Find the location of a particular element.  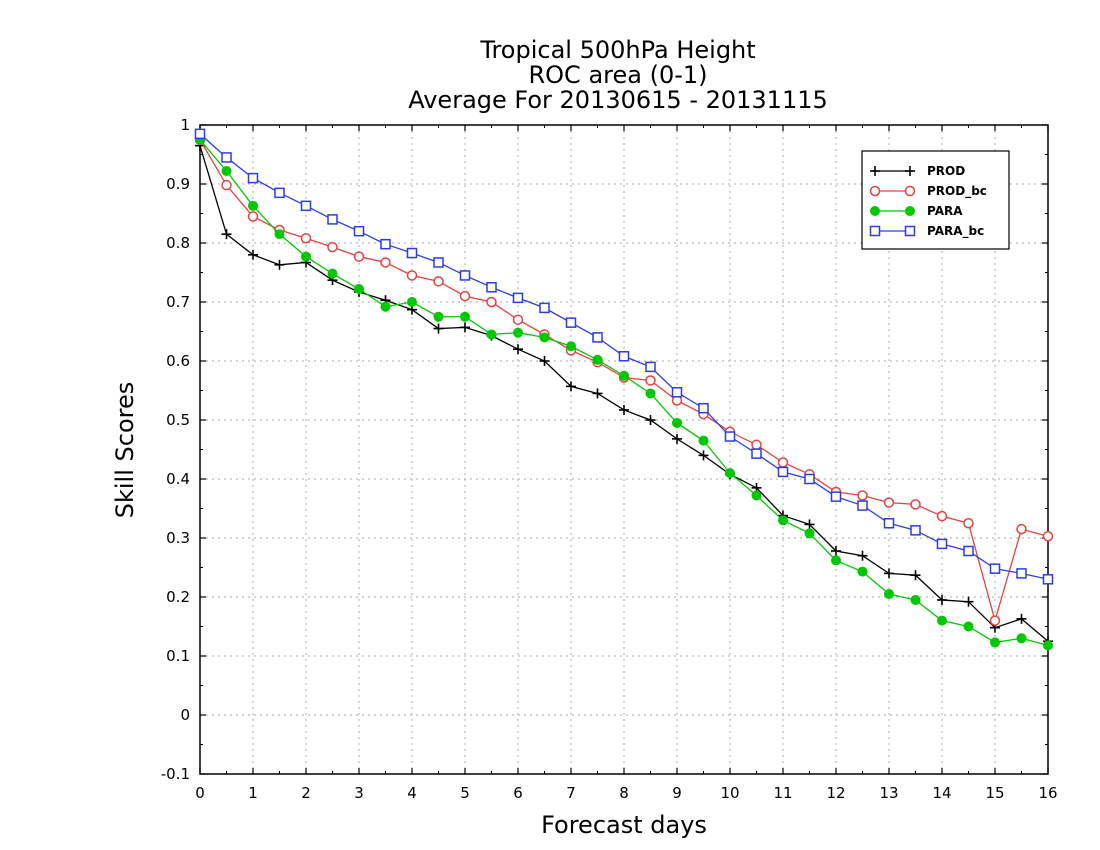

title-line-2: ROC area (0-1) is located at coordinates (617, 75).